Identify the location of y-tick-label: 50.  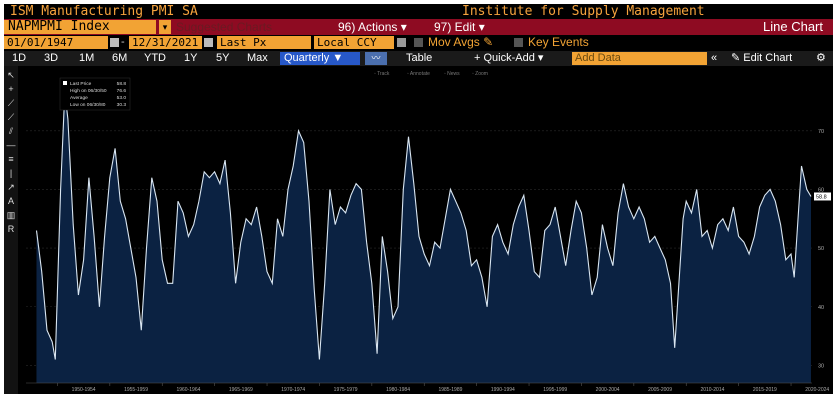
(821, 249).